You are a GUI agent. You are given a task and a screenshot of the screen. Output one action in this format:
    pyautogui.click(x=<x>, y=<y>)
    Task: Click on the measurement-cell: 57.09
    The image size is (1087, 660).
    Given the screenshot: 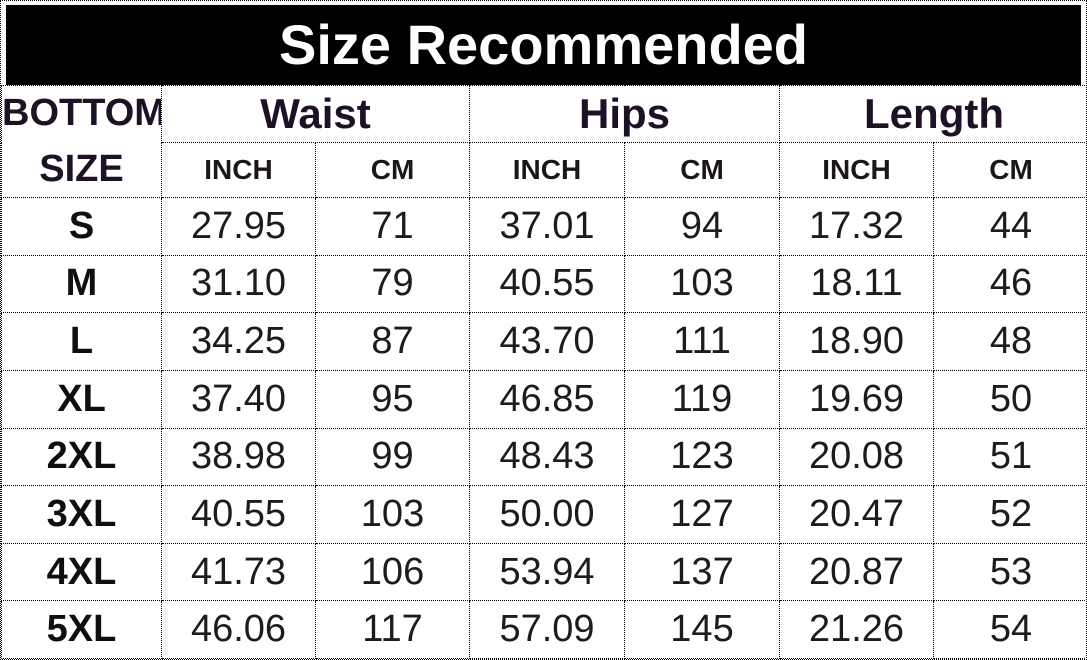 What is the action you would take?
    pyautogui.click(x=547, y=629)
    